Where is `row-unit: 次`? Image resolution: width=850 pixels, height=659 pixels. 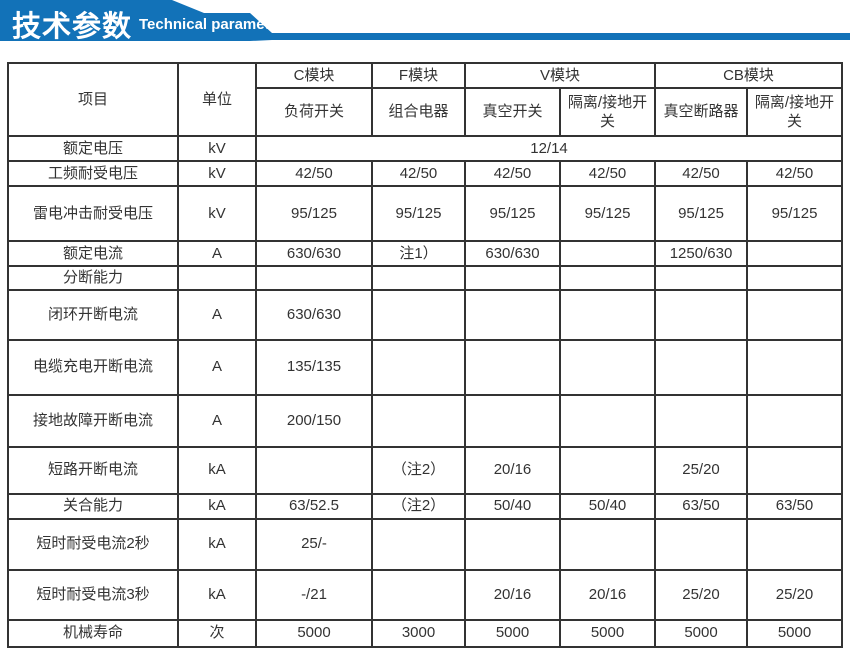 row-unit: 次 is located at coordinates (217, 633).